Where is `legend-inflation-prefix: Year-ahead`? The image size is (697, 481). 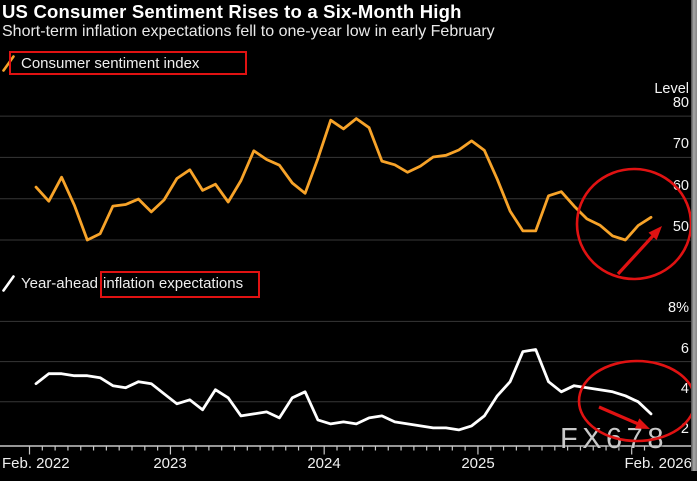 legend-inflation-prefix: Year-ahead is located at coordinates (60, 283).